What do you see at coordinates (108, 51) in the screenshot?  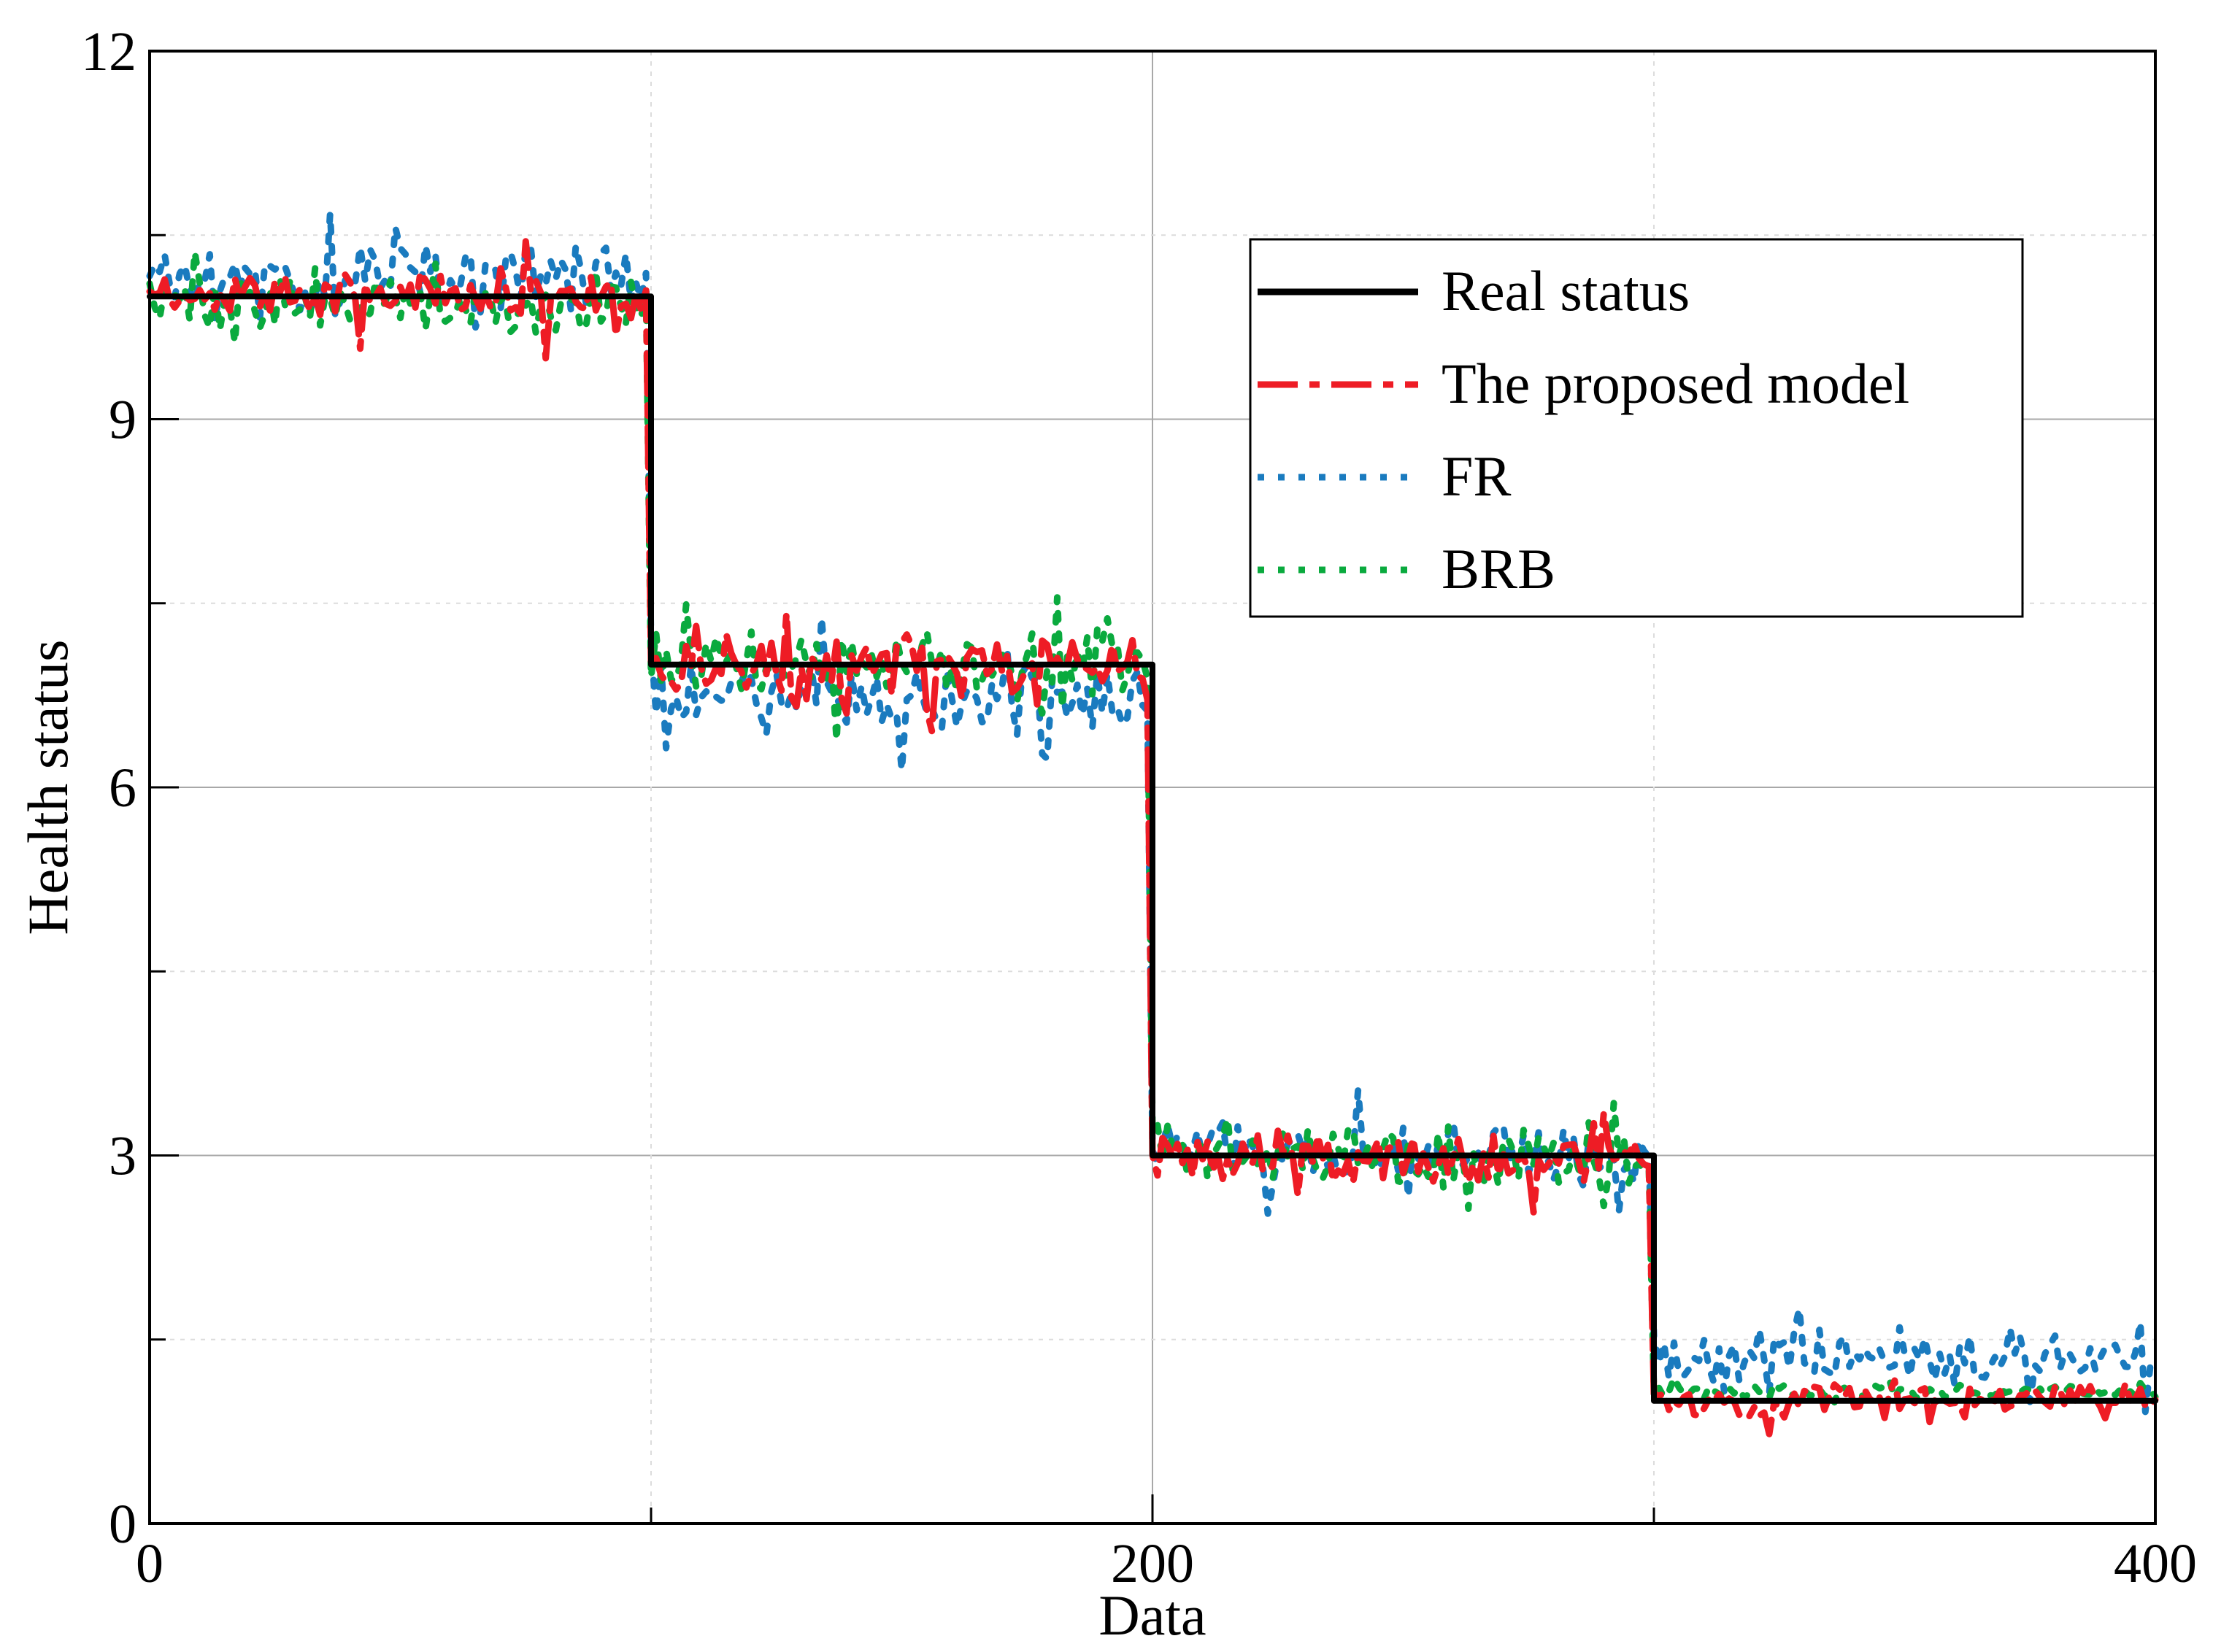 I see `y-tick-label-12: 12` at bounding box center [108, 51].